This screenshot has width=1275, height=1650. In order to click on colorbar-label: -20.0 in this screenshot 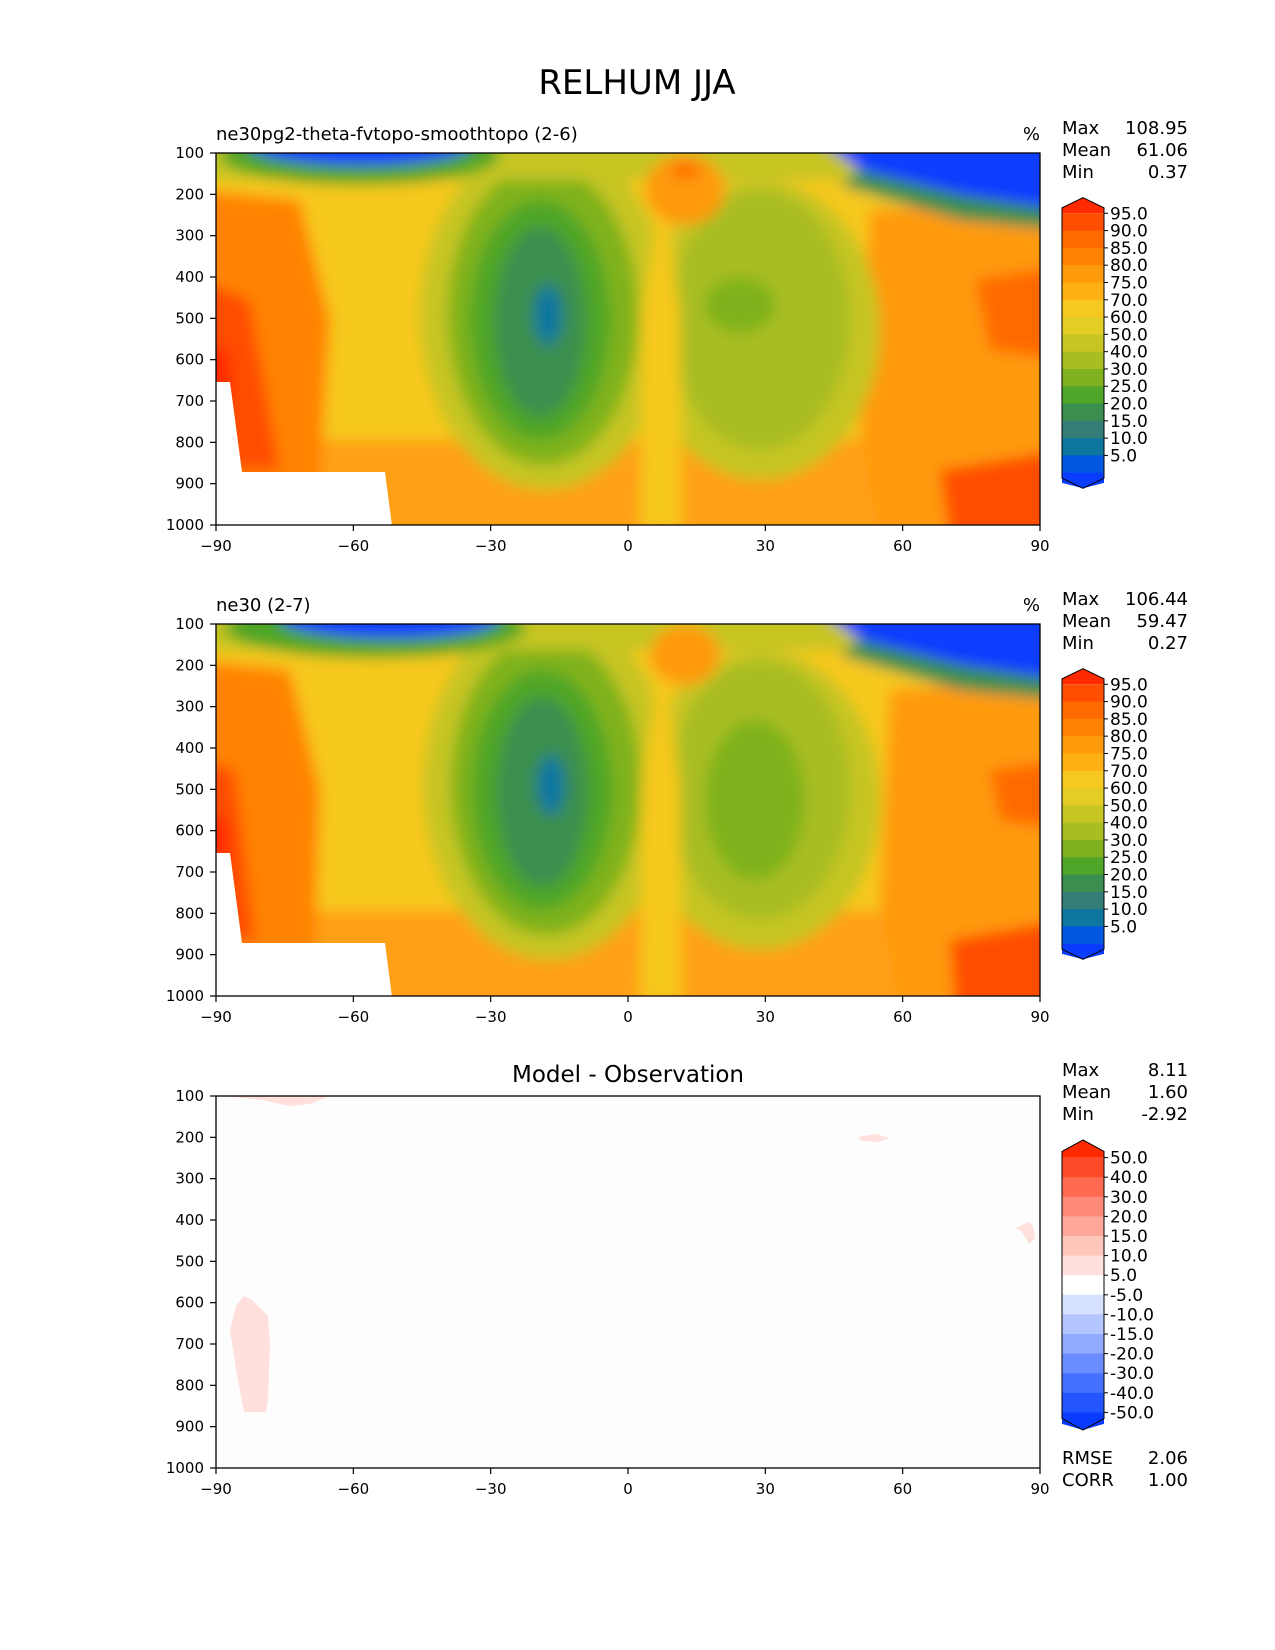, I will do `click(1132, 1355)`.